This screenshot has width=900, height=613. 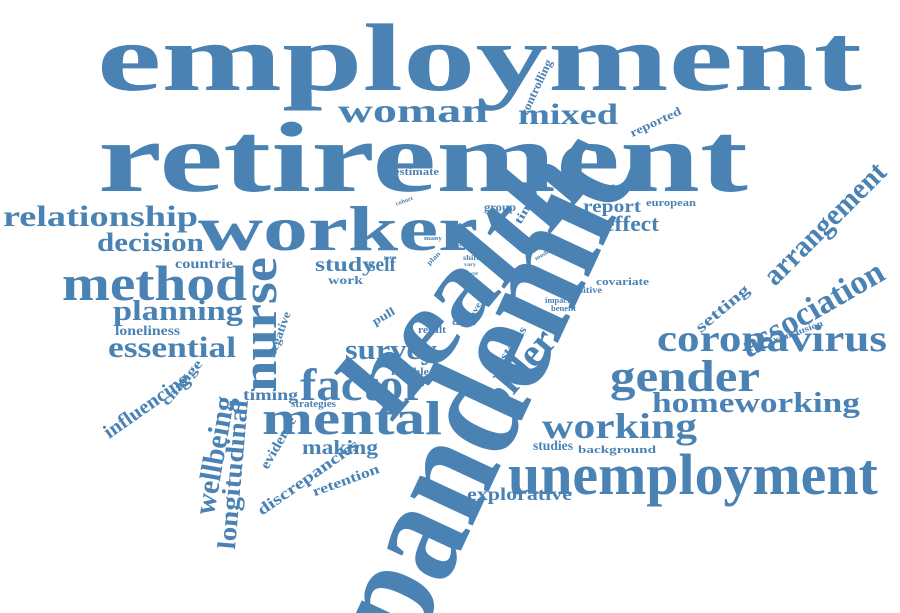 What do you see at coordinates (314, 404) in the screenshot?
I see `word-strategies: strategies` at bounding box center [314, 404].